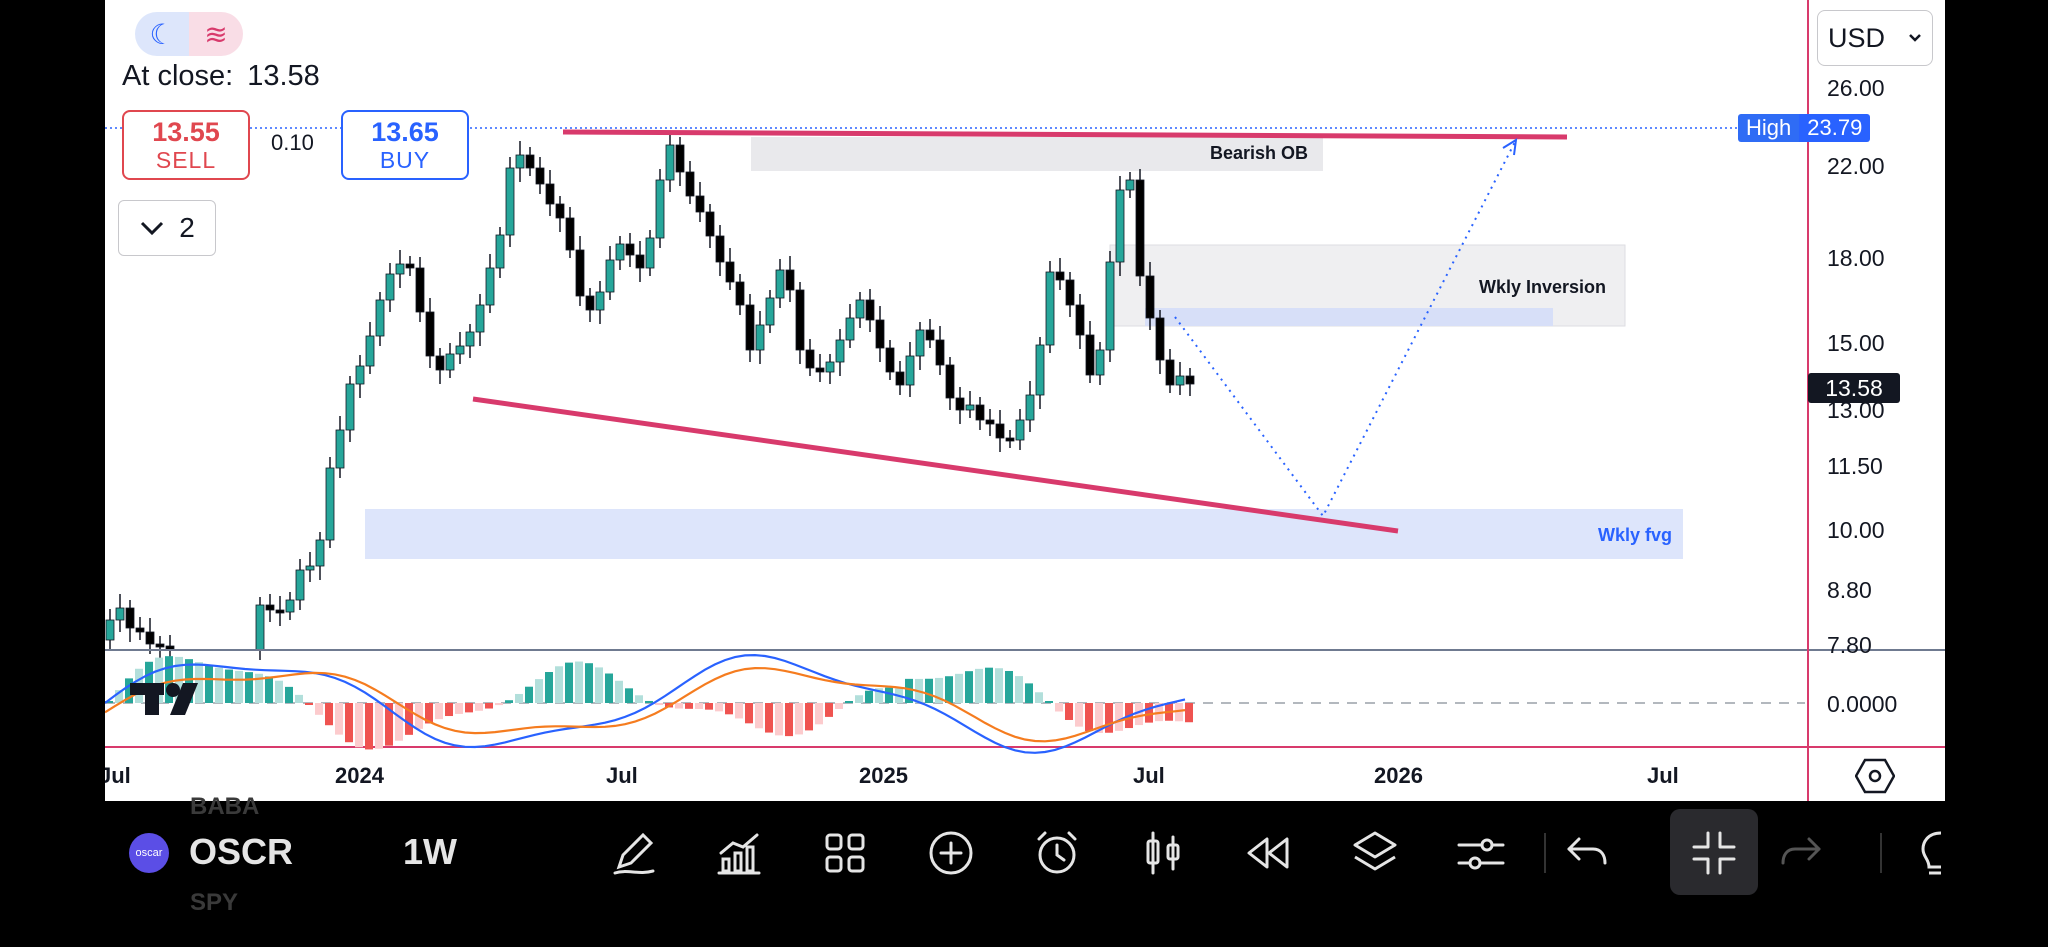 The image size is (2048, 947). What do you see at coordinates (359, 775) in the screenshot?
I see `time-tick: 2024` at bounding box center [359, 775].